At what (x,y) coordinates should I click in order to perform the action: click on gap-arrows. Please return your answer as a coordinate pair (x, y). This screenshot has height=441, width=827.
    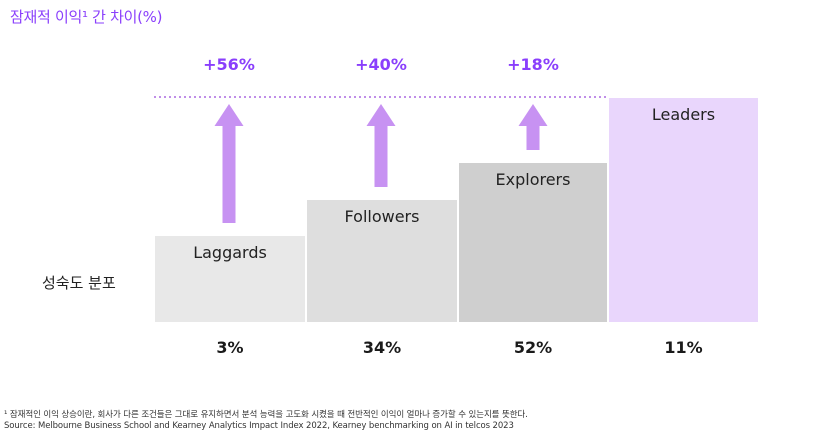
    Looking at the image, I should click on (381, 163).